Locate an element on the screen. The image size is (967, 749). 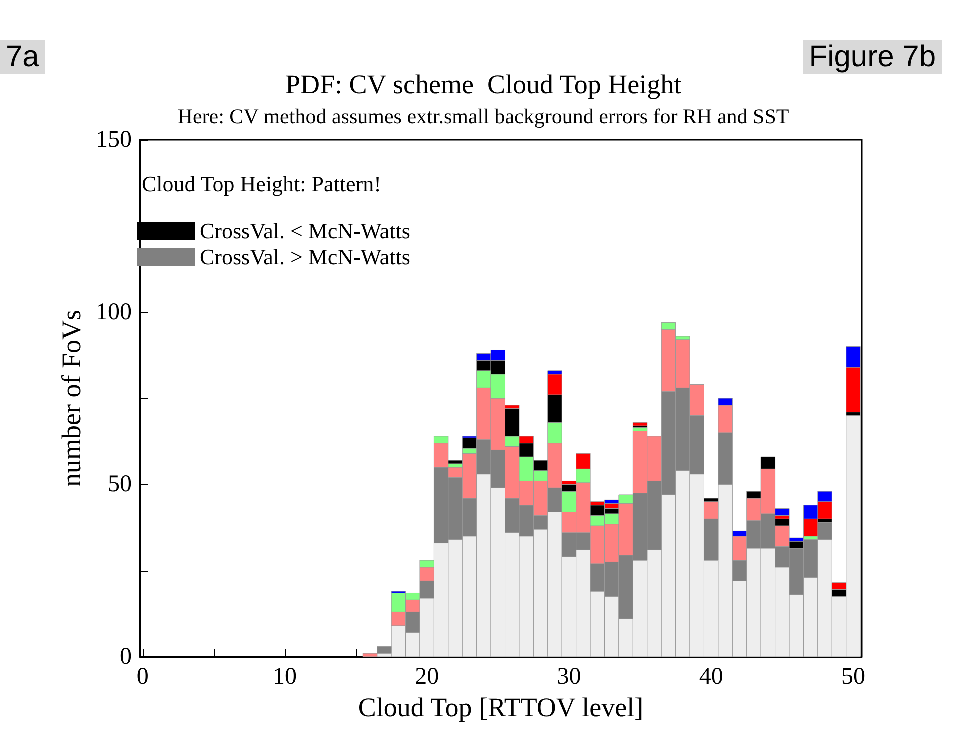
x-tick-label: 50 is located at coordinates (853, 677).